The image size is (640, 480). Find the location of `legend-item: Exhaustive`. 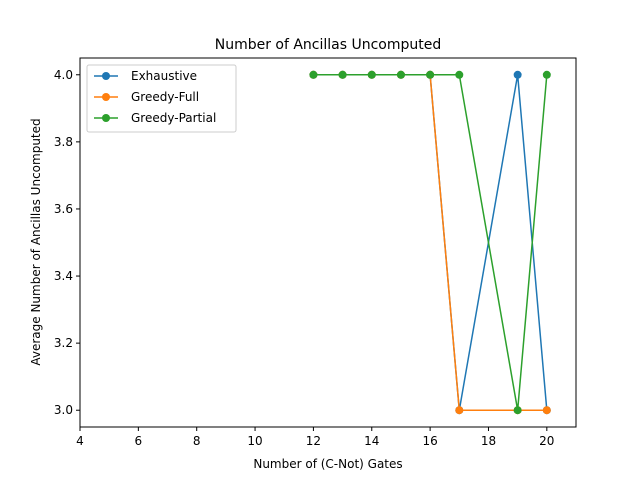

legend-item: Exhaustive is located at coordinates (145, 76).